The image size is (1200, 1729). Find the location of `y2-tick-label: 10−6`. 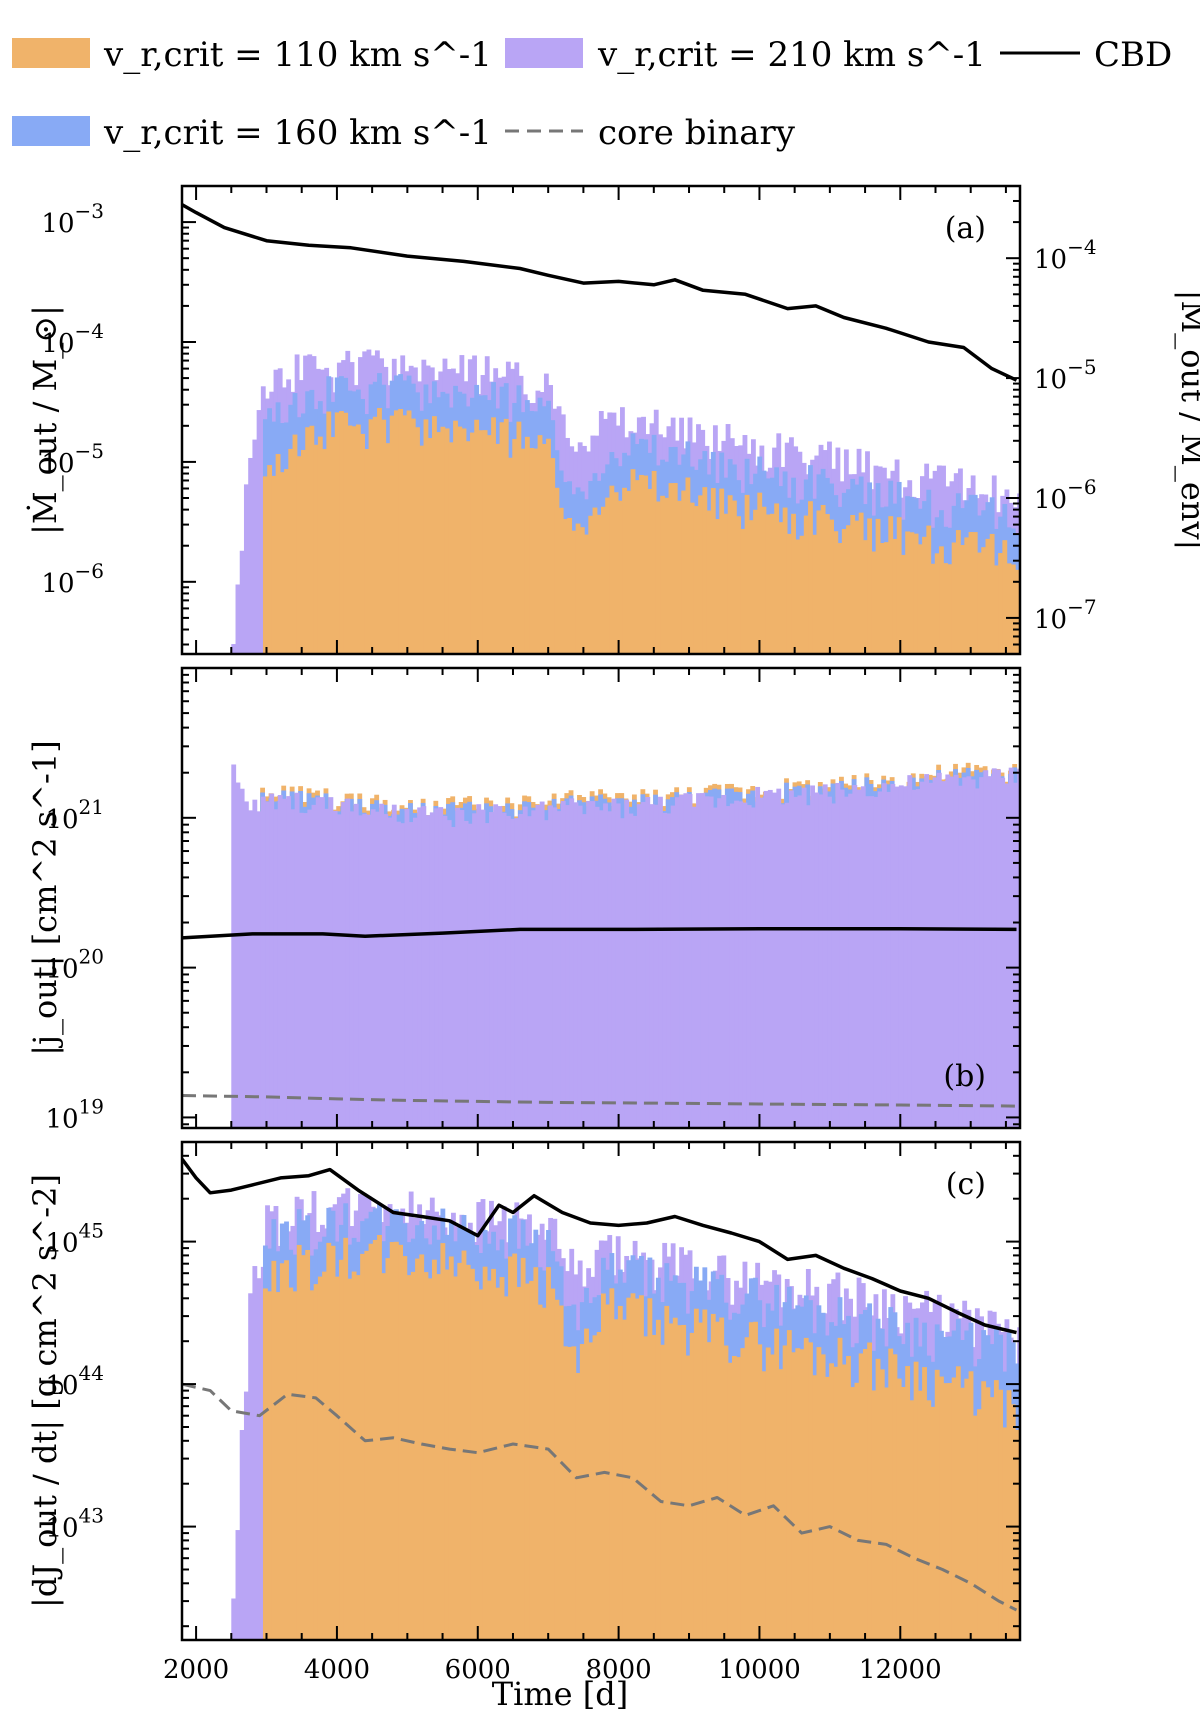

y2-tick-label: 10−6 is located at coordinates (1065, 495).